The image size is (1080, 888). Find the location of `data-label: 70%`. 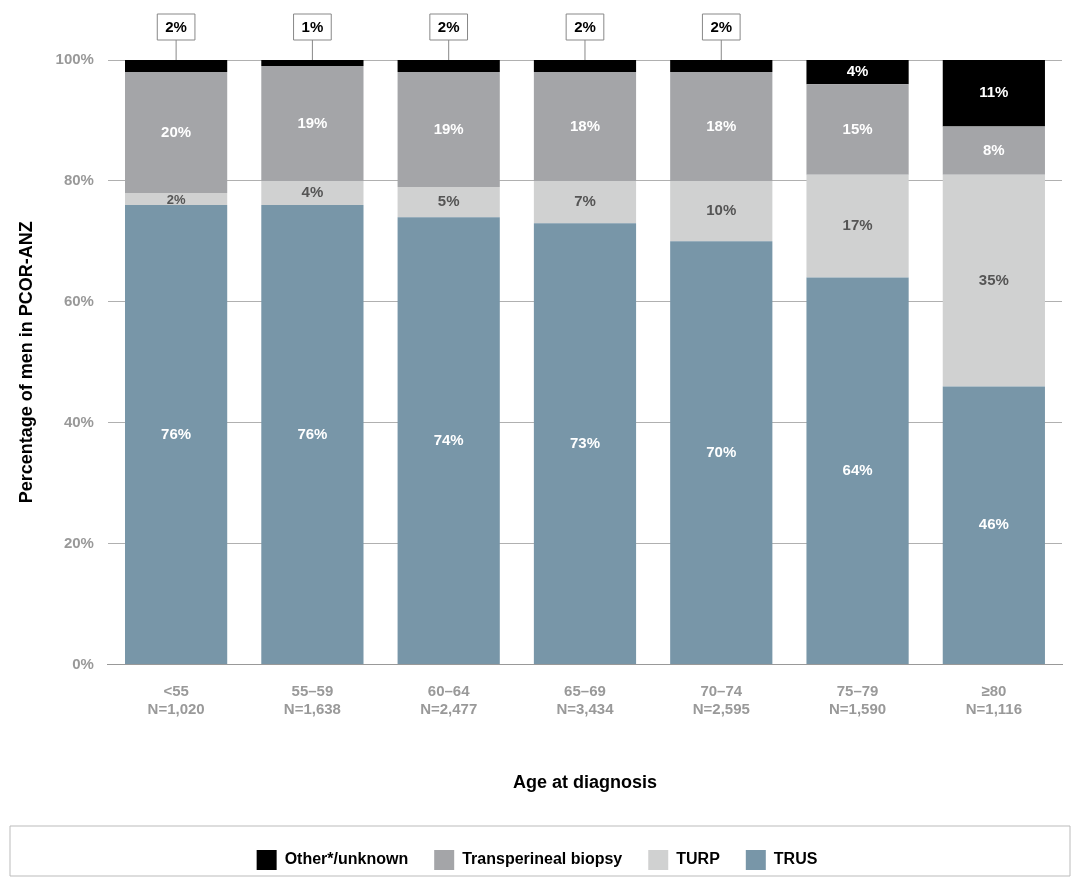

data-label: 70% is located at coordinates (721, 451).